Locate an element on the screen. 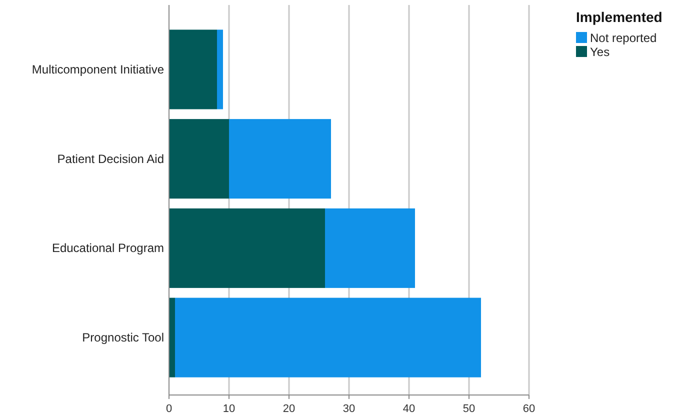 Image resolution: width=676 pixels, height=414 pixels. x-tick-label: 40 is located at coordinates (409, 408).